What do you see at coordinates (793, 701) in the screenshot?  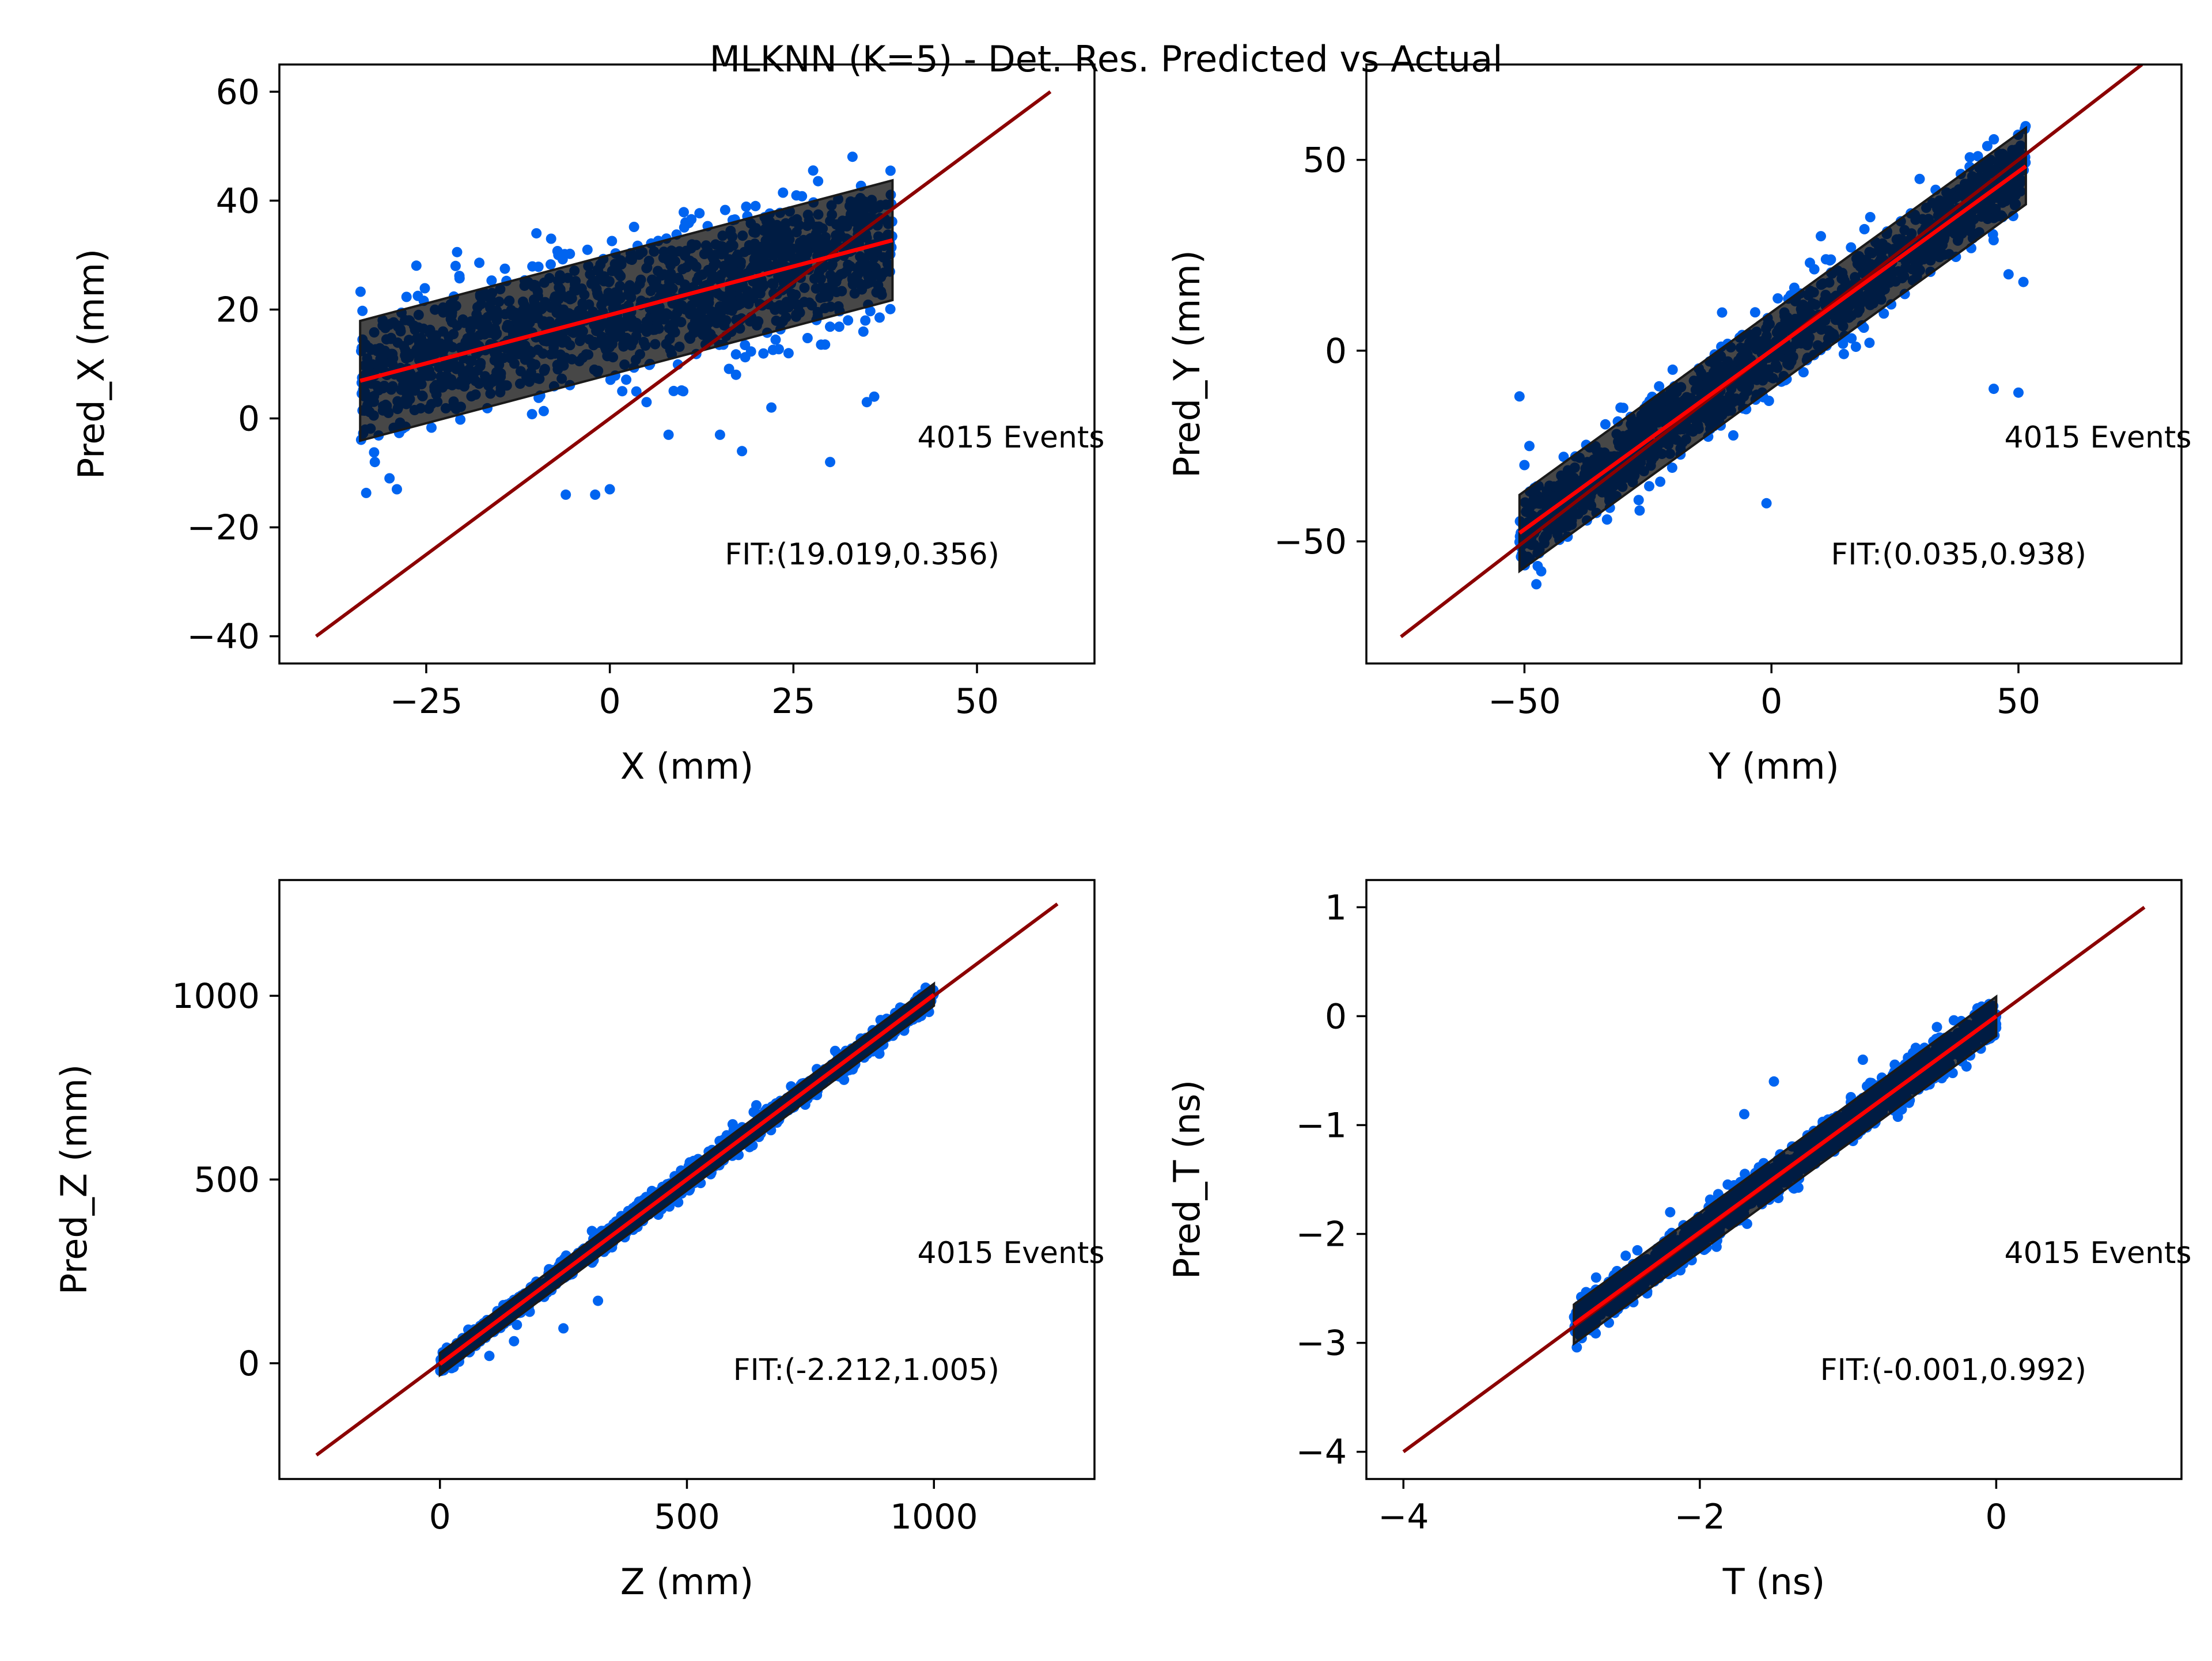 I see `x-tick-label: 25` at bounding box center [793, 701].